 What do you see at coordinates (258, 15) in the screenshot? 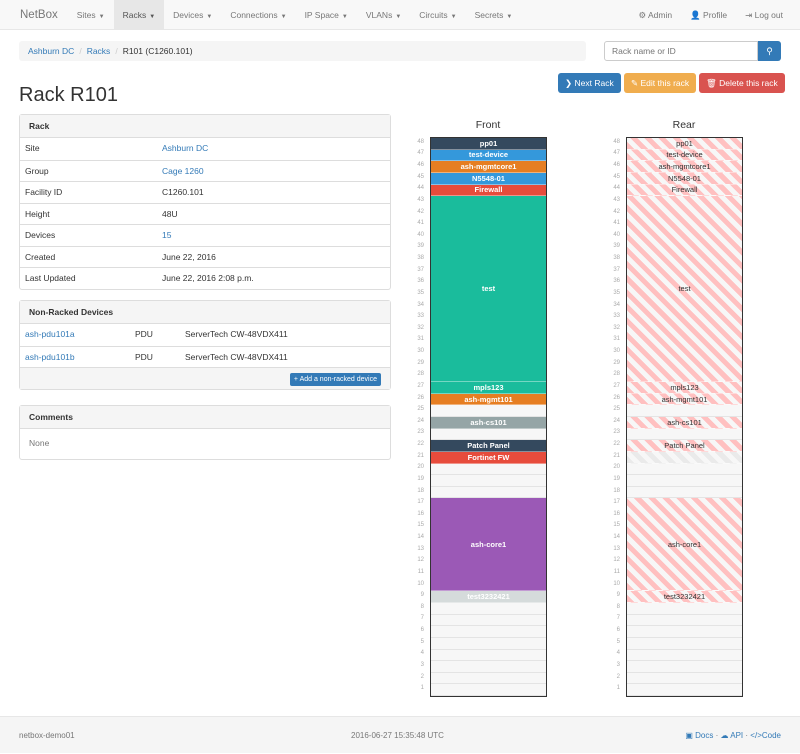
I see `nav-connections: Connections ▼` at bounding box center [258, 15].